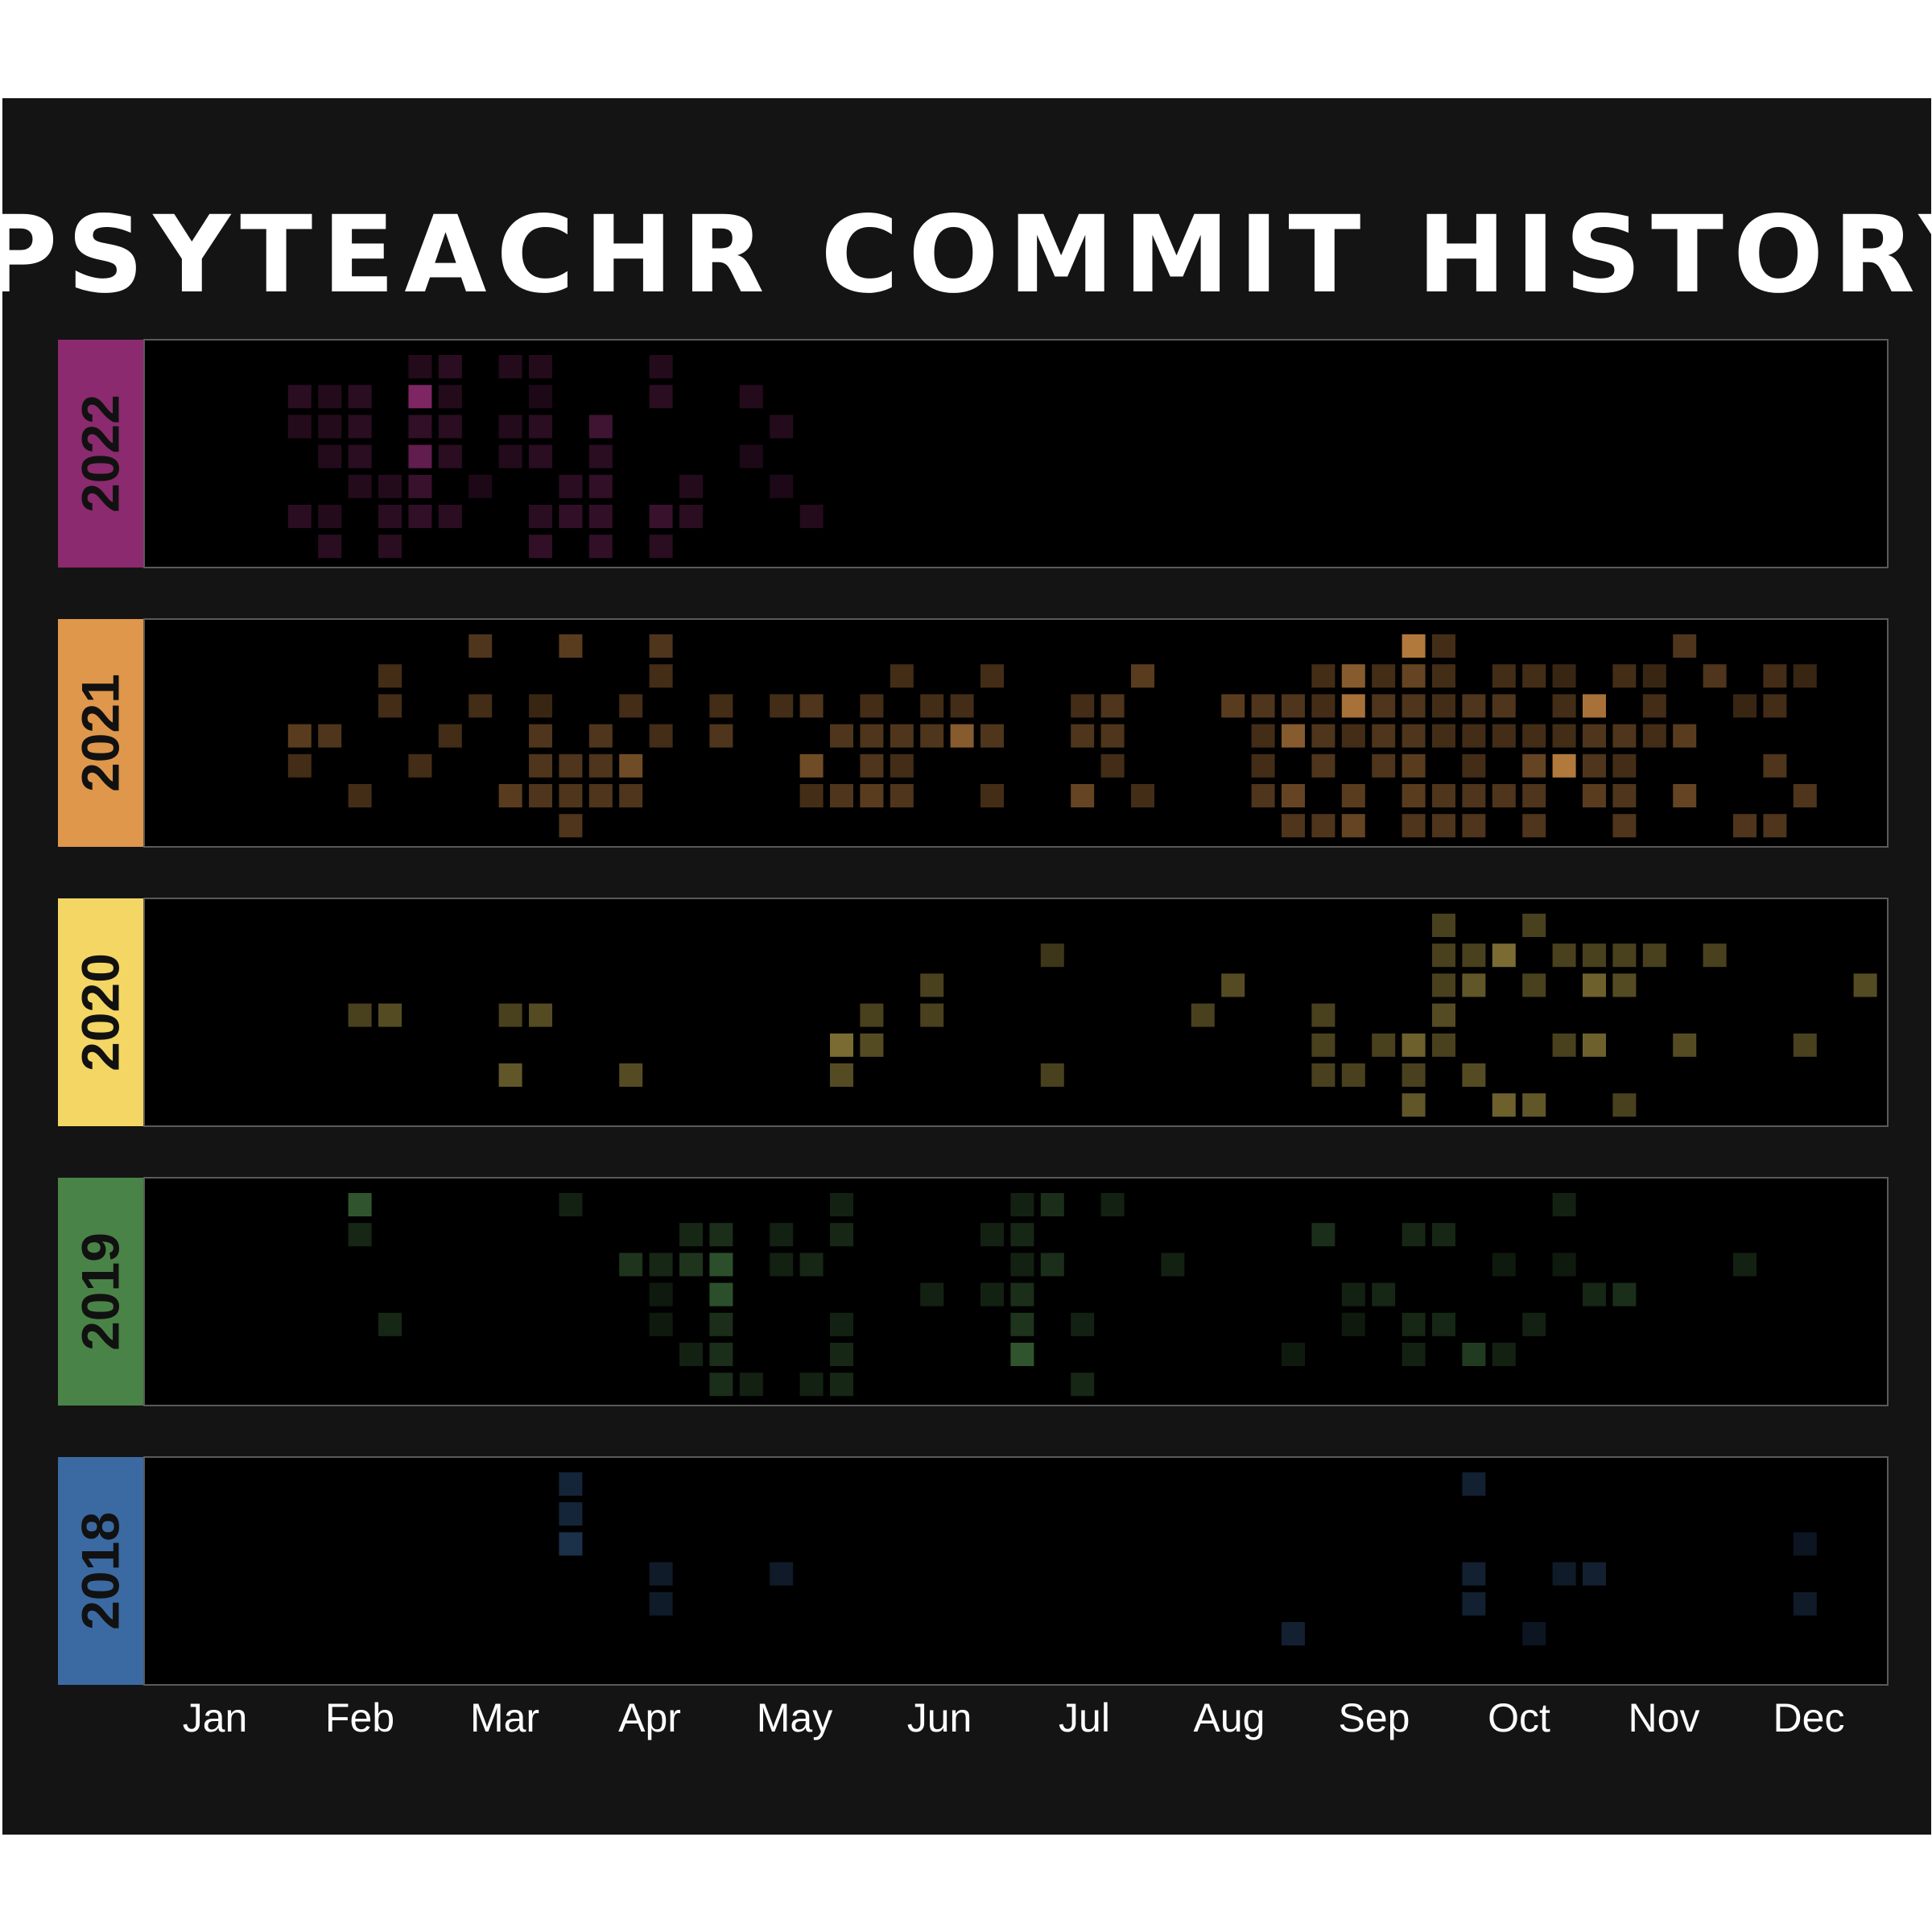 The height and width of the screenshot is (1932, 1932). What do you see at coordinates (1374, 1717) in the screenshot?
I see `month-tick-label: Sep` at bounding box center [1374, 1717].